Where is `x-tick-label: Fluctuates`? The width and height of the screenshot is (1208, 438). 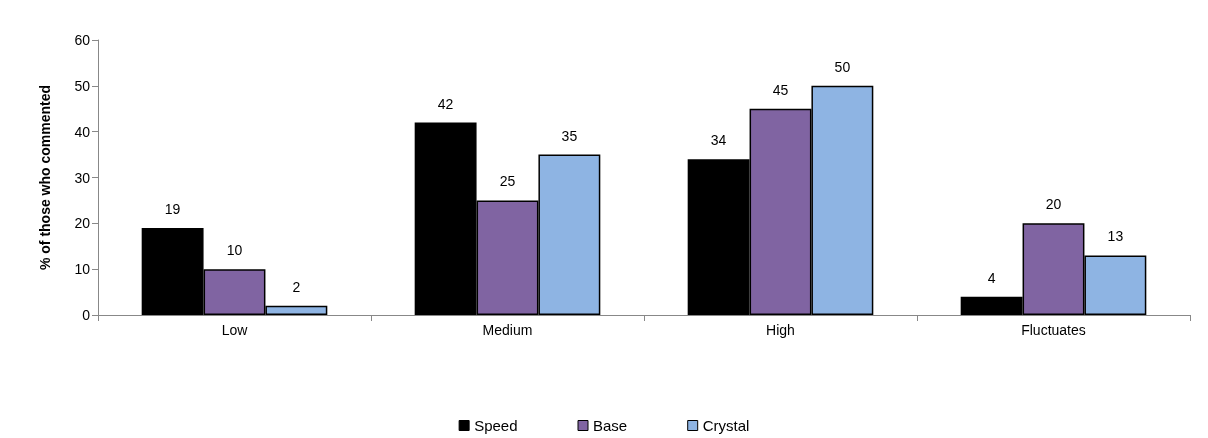 x-tick-label: Fluctuates is located at coordinates (1053, 330).